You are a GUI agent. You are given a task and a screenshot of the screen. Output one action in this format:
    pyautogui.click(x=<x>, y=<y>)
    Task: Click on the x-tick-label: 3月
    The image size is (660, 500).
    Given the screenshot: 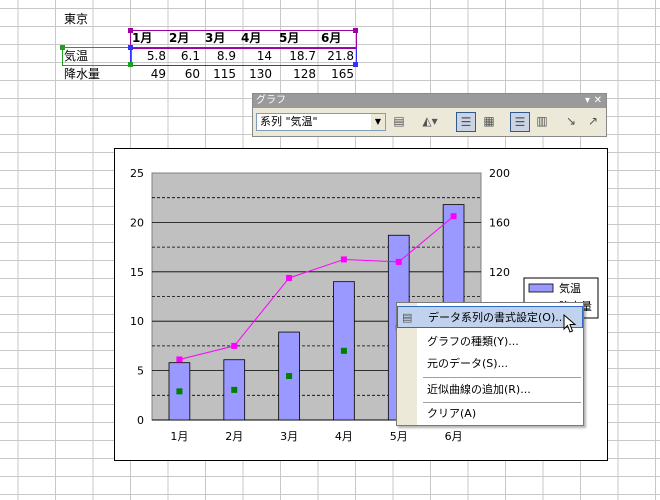 What is the action you would take?
    pyautogui.click(x=289, y=436)
    